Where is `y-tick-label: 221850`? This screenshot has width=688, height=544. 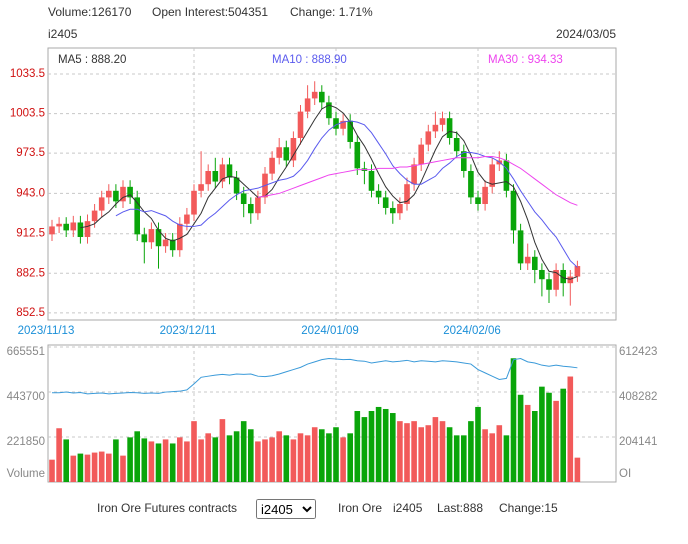
y-tick-label: 221850 is located at coordinates (26, 442).